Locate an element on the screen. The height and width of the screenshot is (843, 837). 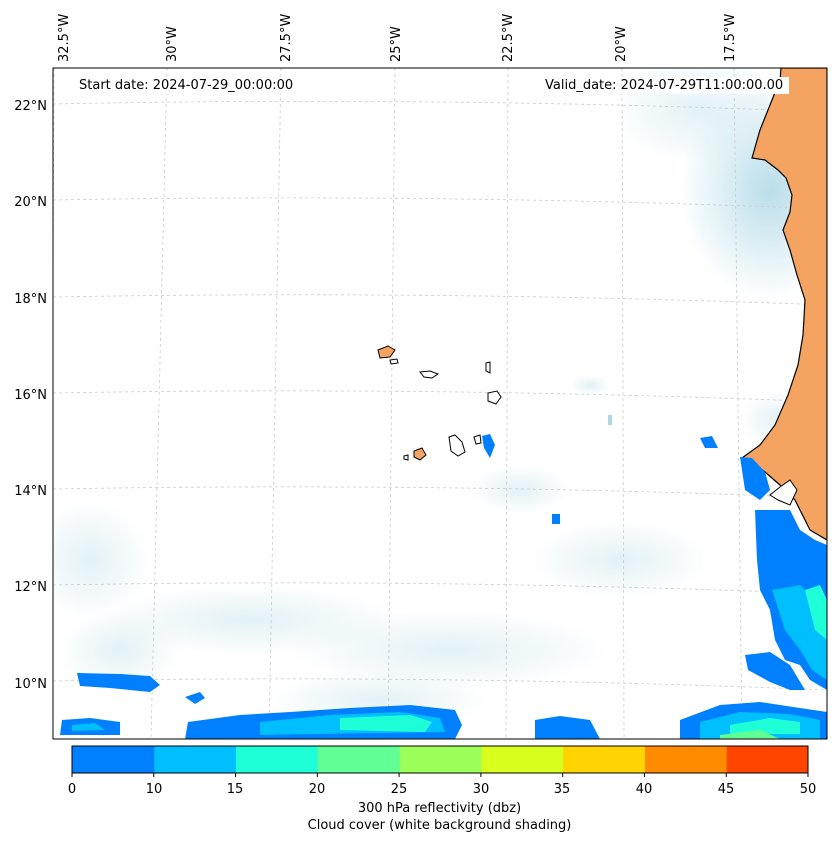
cape-verde-islands is located at coordinates (439, 403).